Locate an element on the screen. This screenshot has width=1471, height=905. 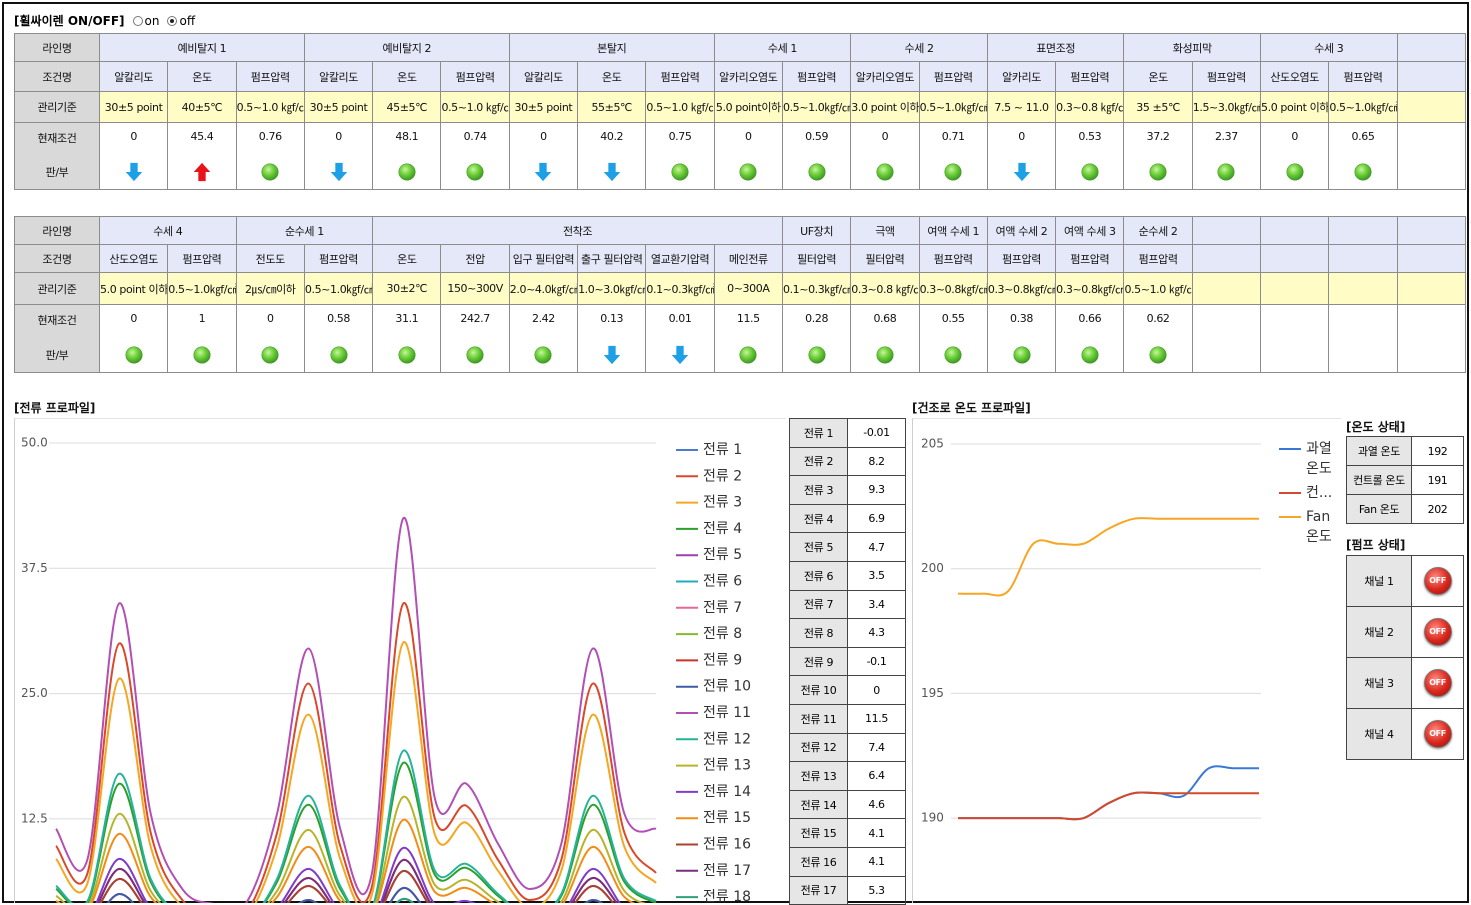
current-label: 전류 7 is located at coordinates (818, 604).